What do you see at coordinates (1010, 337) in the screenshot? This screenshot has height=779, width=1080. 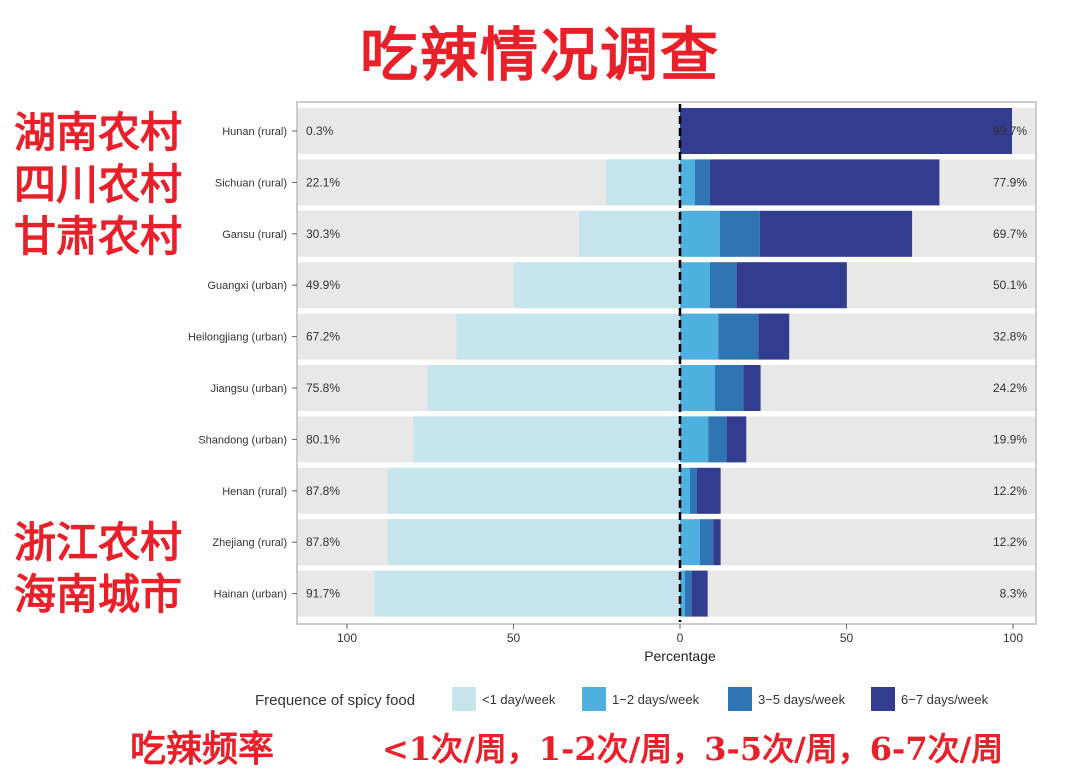 I see `right-percent-label-4: 32.8%` at bounding box center [1010, 337].